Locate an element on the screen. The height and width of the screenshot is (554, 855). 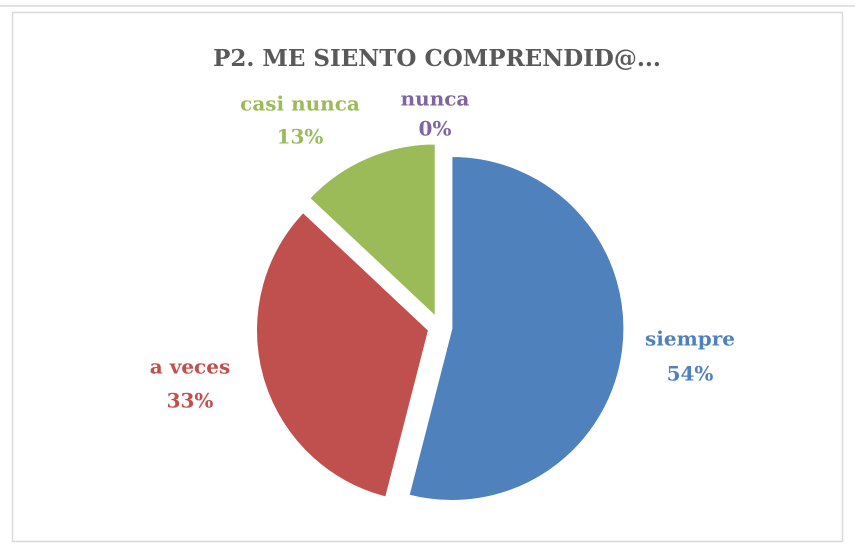
slice-category-label: casi nunca is located at coordinates (300, 104).